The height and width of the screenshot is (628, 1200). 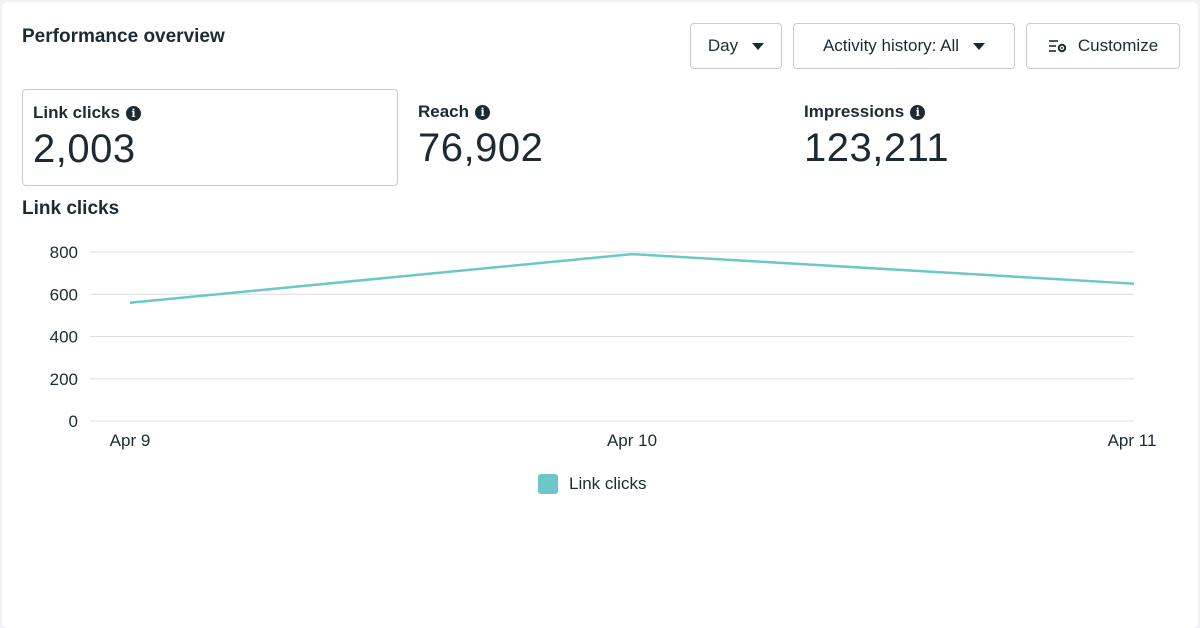 What do you see at coordinates (979, 137) in the screenshot?
I see `metric-impressions: Impressions i 123,211` at bounding box center [979, 137].